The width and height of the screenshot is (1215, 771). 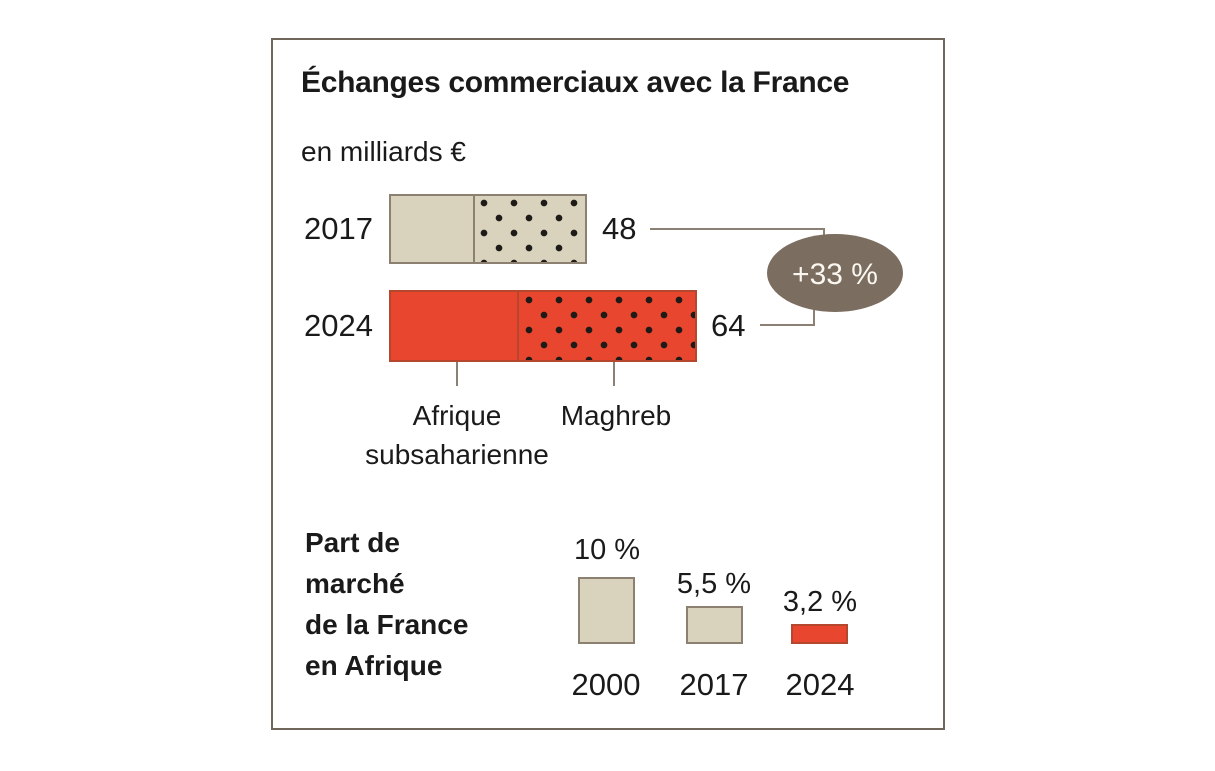 I want to click on bar-year-label-2024: 2024, so click(x=338, y=325).